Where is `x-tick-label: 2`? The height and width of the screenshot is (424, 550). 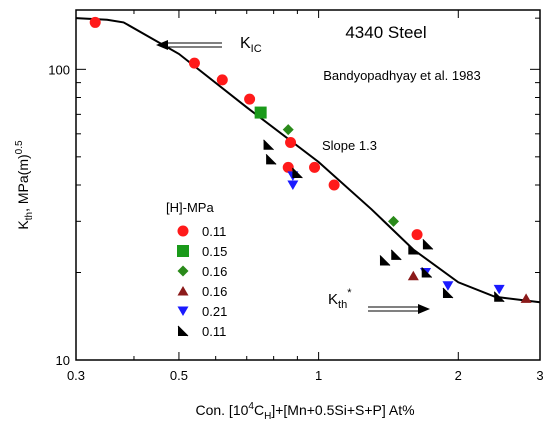 x-tick-label: 2 is located at coordinates (458, 375).